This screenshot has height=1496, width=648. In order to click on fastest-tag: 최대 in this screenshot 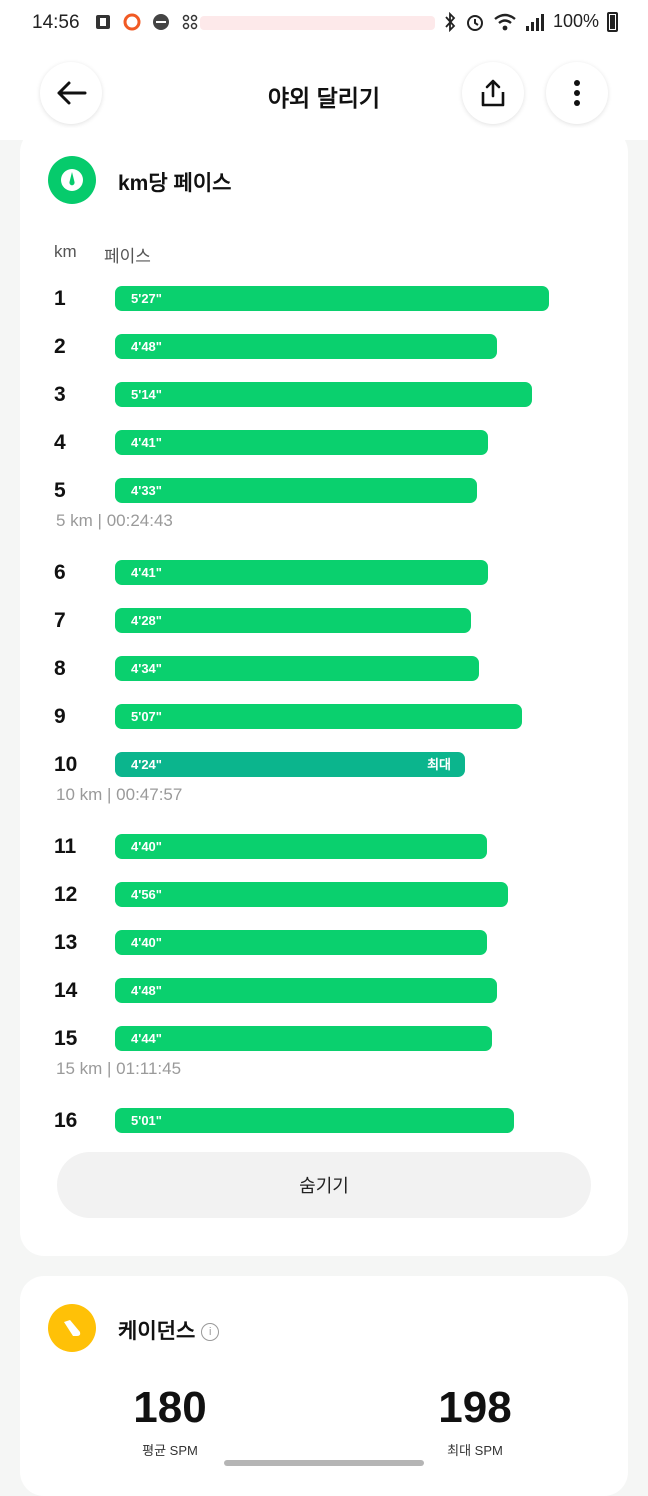, I will do `click(439, 764)`.